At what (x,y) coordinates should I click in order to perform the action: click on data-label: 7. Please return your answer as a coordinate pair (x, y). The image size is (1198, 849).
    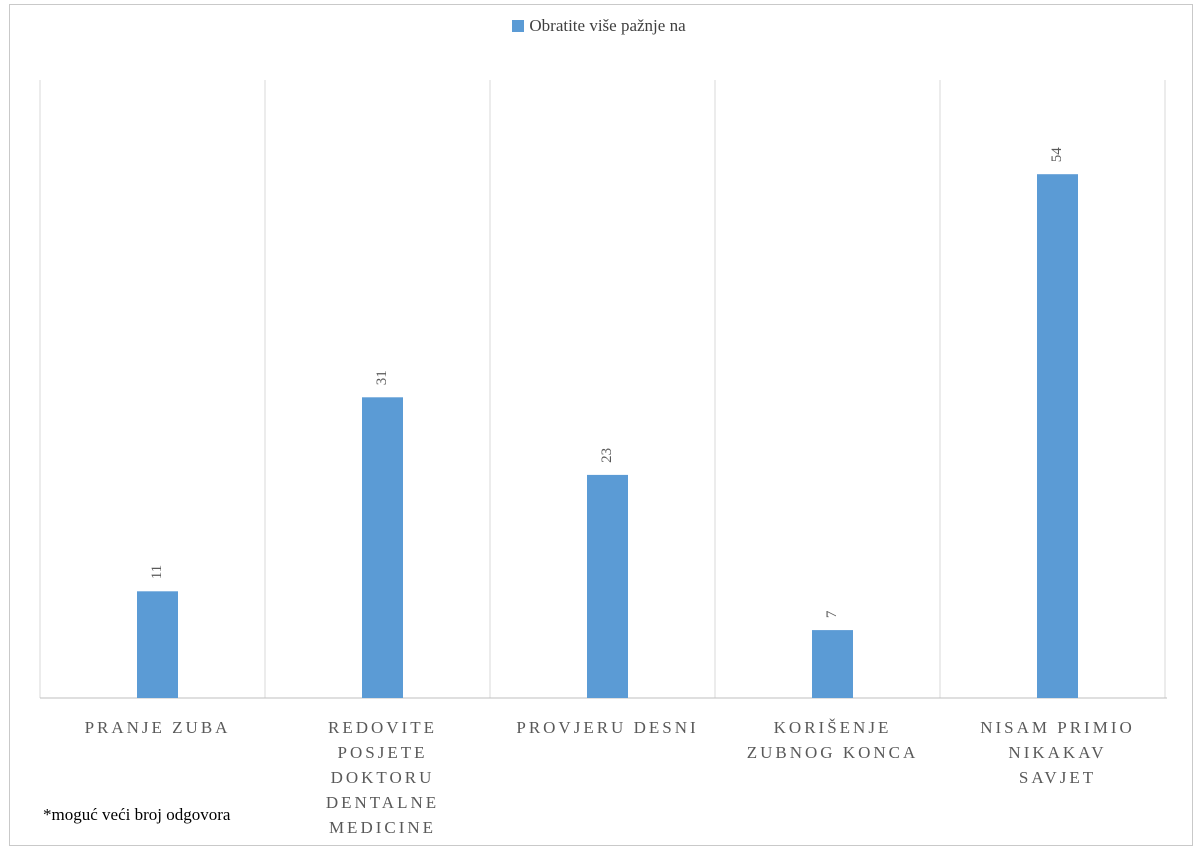
    Looking at the image, I should click on (832, 614).